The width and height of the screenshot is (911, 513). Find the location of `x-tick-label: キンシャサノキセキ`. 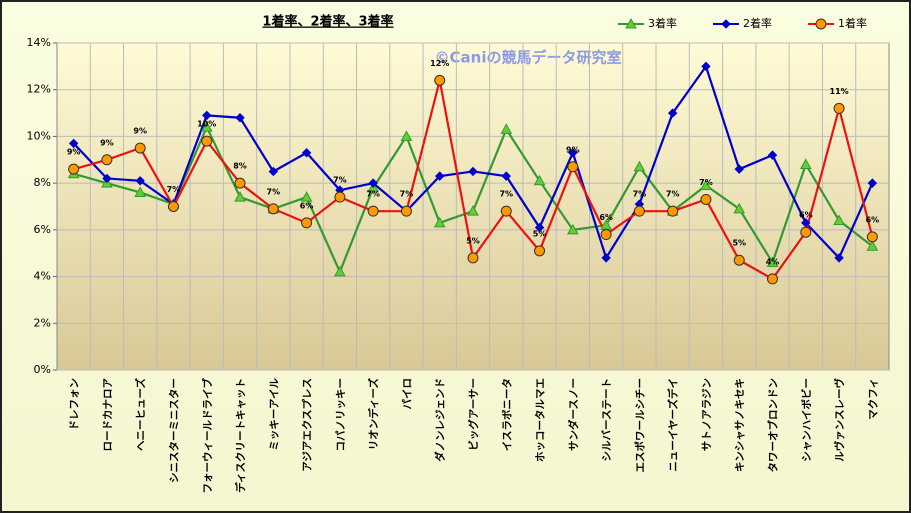

x-tick-label: キンシャサノキセキ is located at coordinates (740, 425).